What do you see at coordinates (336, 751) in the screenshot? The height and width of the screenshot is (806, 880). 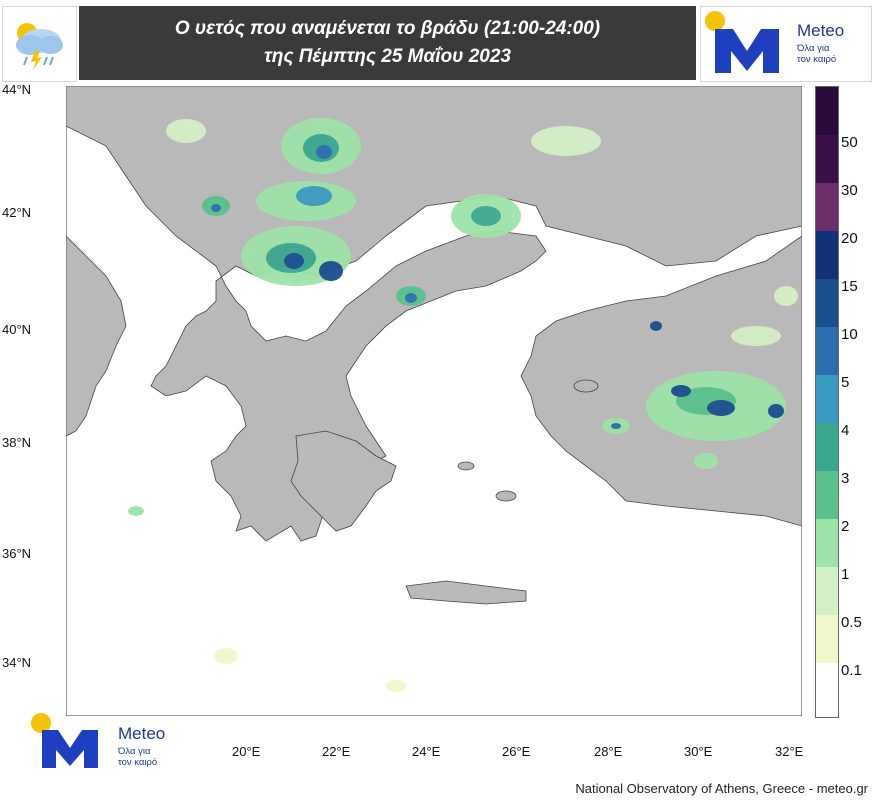 I see `lon-label: 22°E` at bounding box center [336, 751].